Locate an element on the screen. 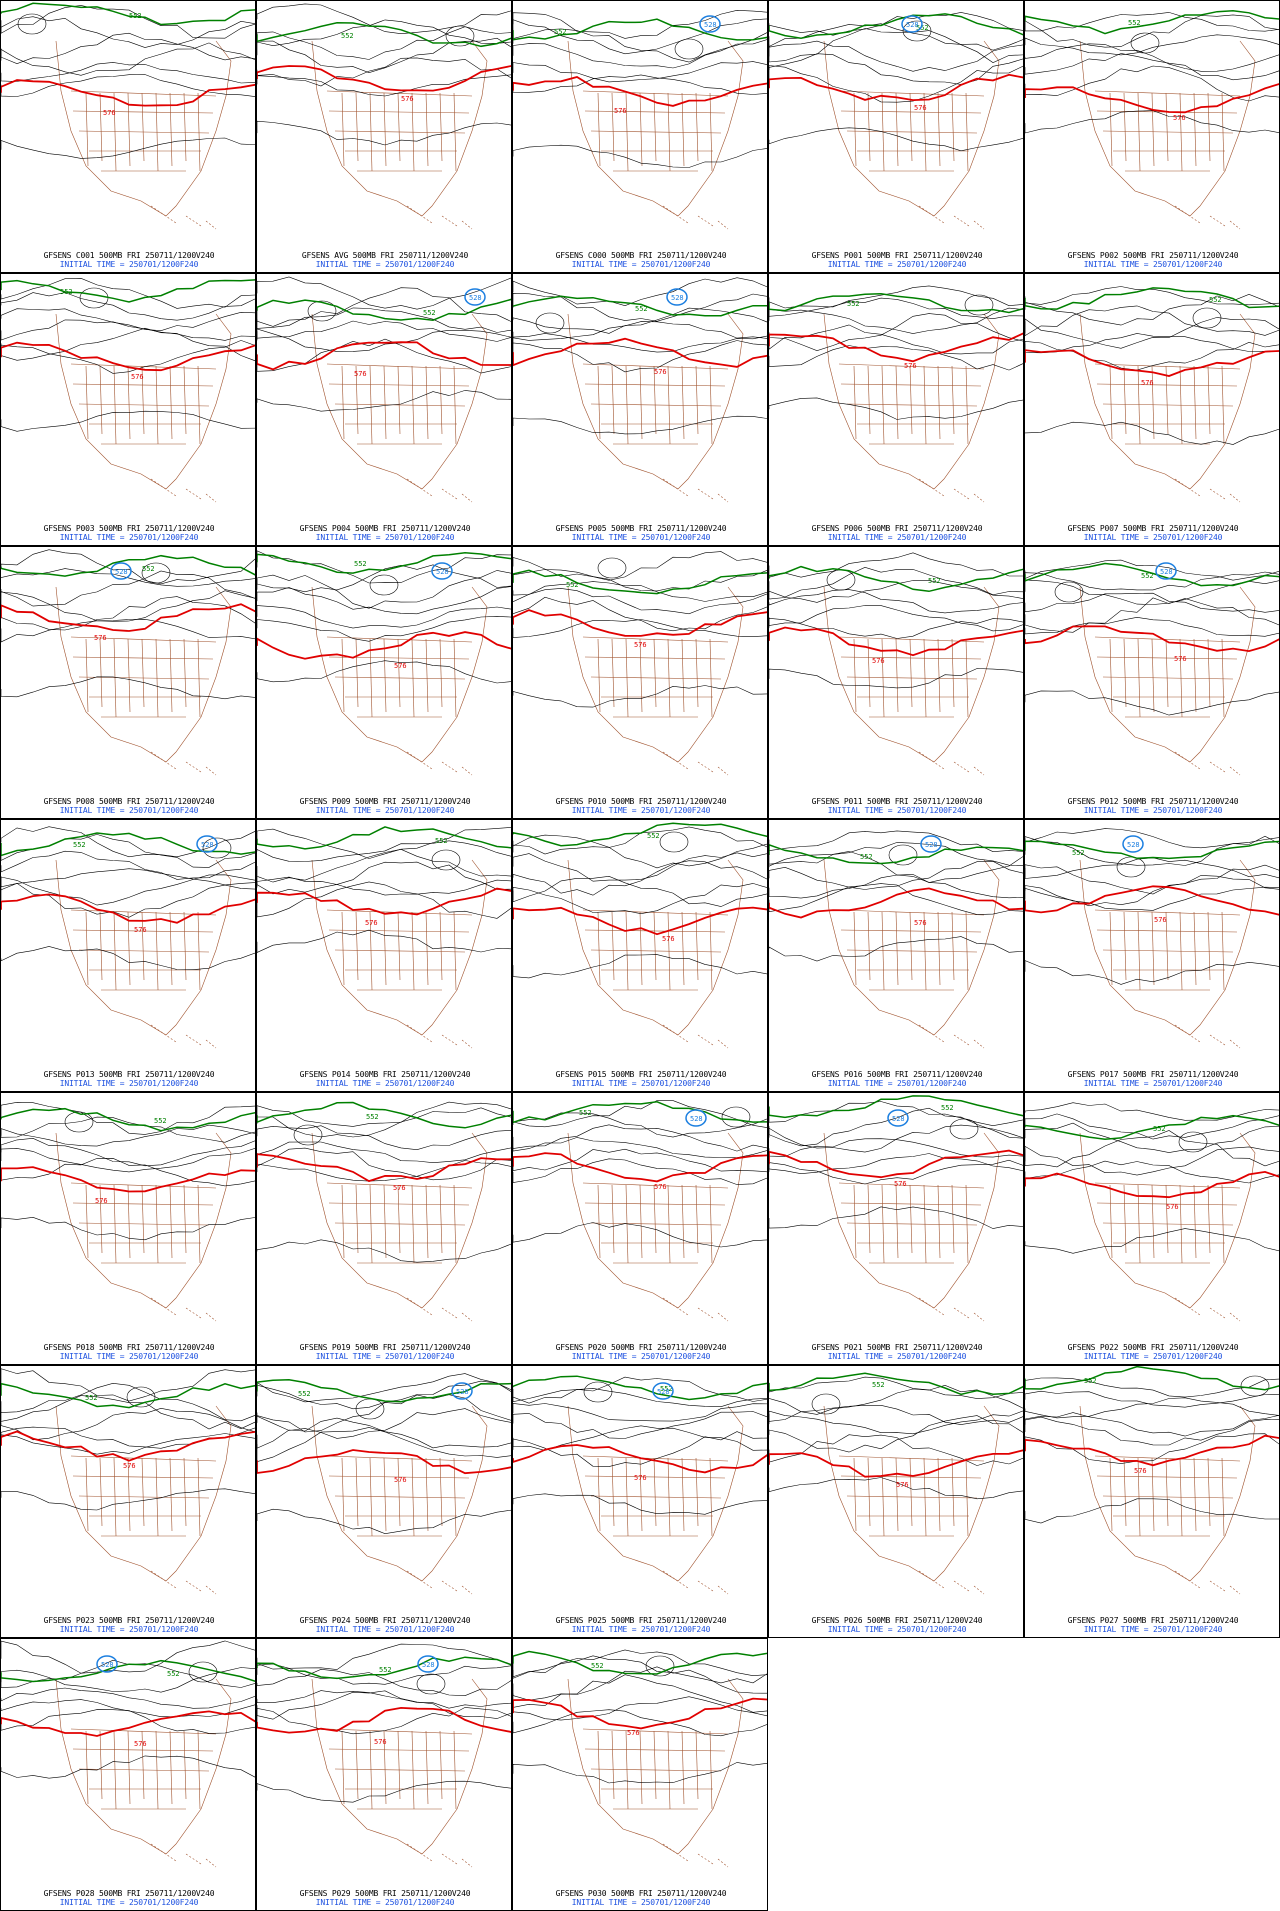 This screenshot has height=1911, width=1280. panel-title: GFSENS P003 500MB FRI 250711/1200V240 is located at coordinates (129, 528).